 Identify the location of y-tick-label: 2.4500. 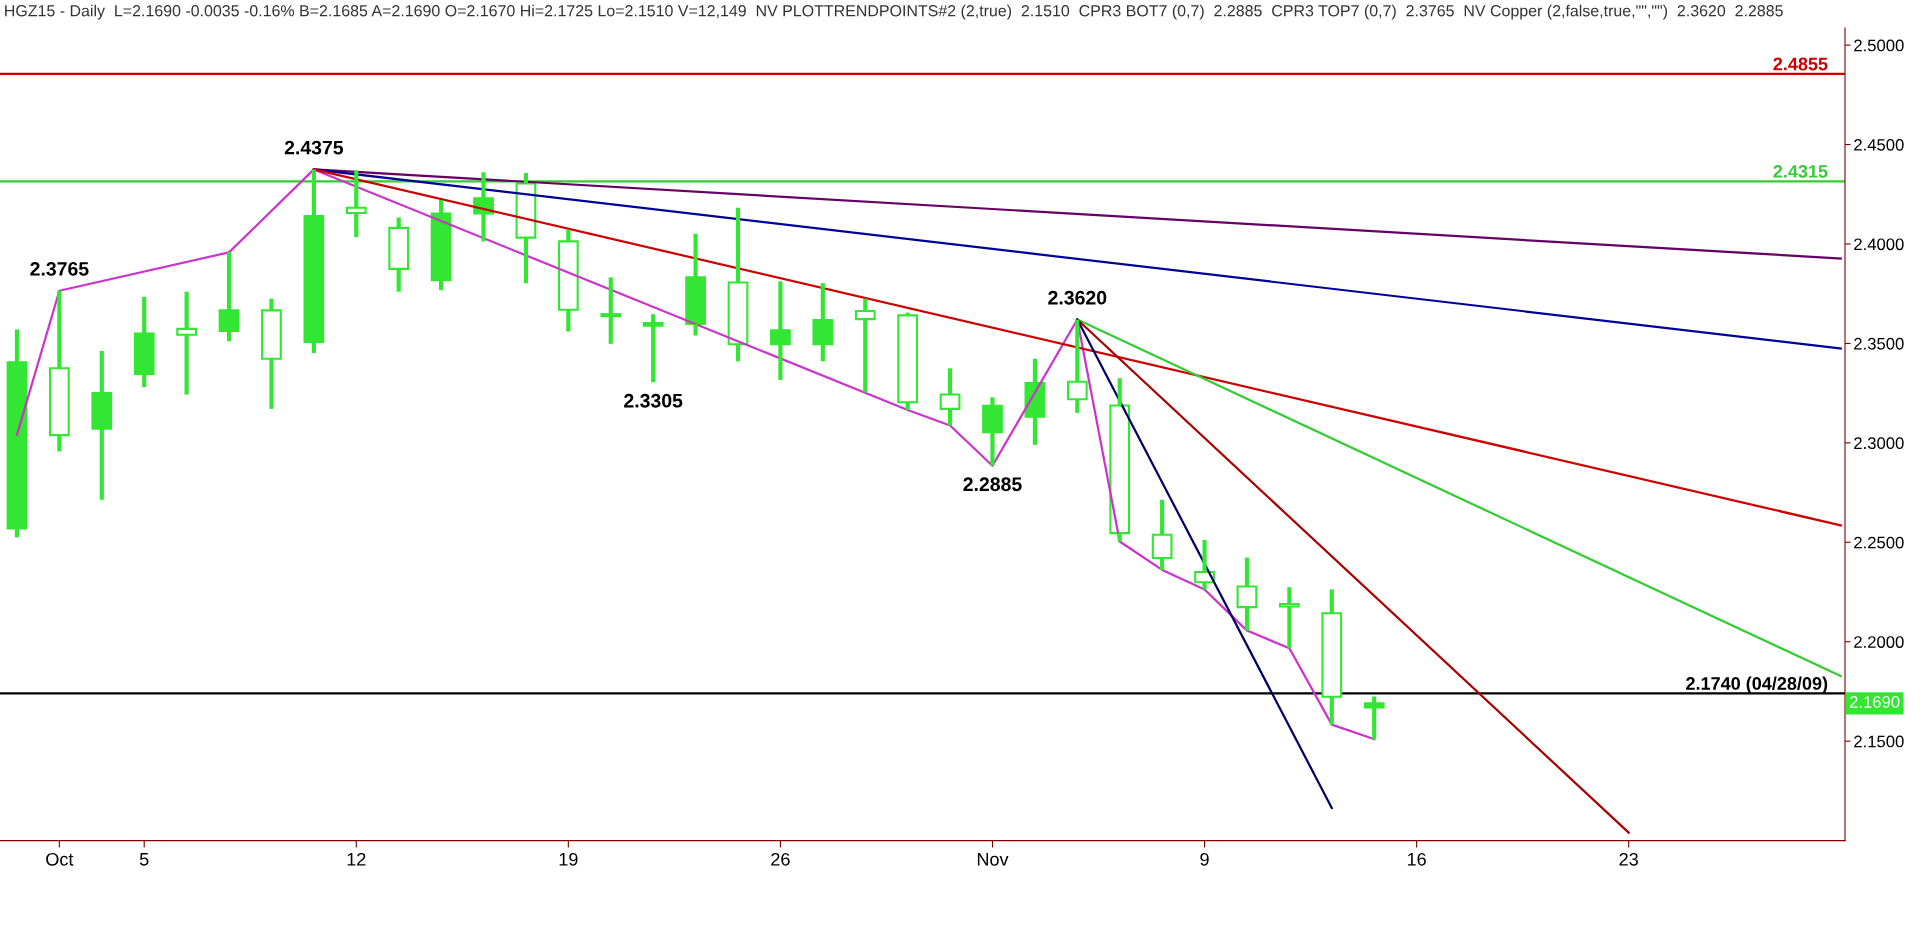
(1879, 144).